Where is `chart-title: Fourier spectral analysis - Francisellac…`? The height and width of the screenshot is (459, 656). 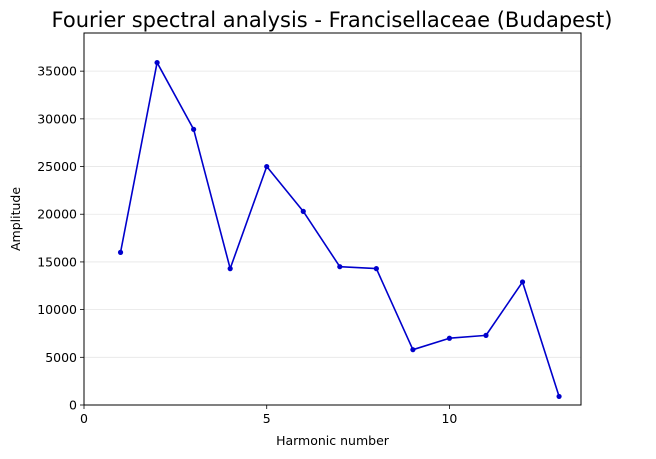
chart-title: Fourier spectral analysis - Francisellac… is located at coordinates (332, 20).